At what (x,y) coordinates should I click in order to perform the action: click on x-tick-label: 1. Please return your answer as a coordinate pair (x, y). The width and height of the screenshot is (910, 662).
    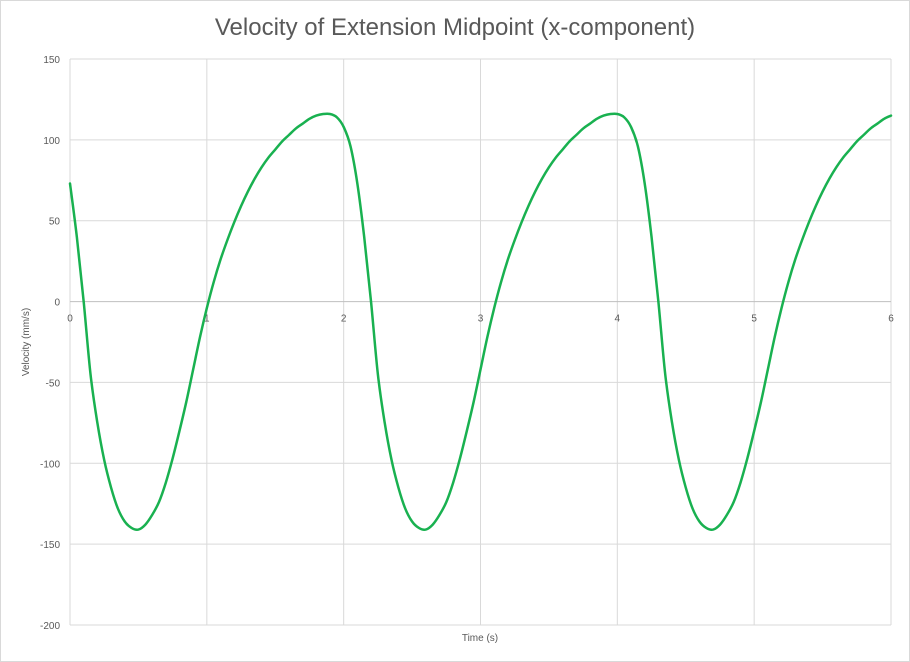
    Looking at the image, I should click on (207, 319).